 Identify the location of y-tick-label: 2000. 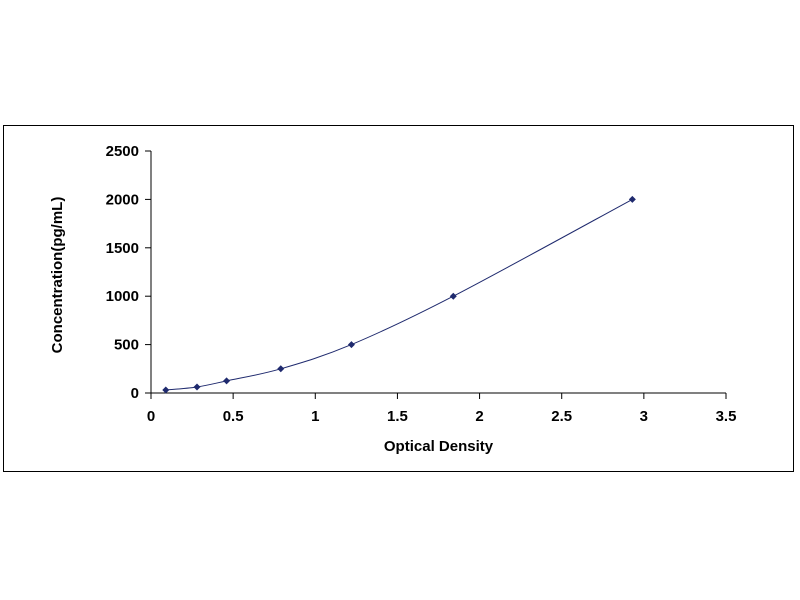
(122, 199).